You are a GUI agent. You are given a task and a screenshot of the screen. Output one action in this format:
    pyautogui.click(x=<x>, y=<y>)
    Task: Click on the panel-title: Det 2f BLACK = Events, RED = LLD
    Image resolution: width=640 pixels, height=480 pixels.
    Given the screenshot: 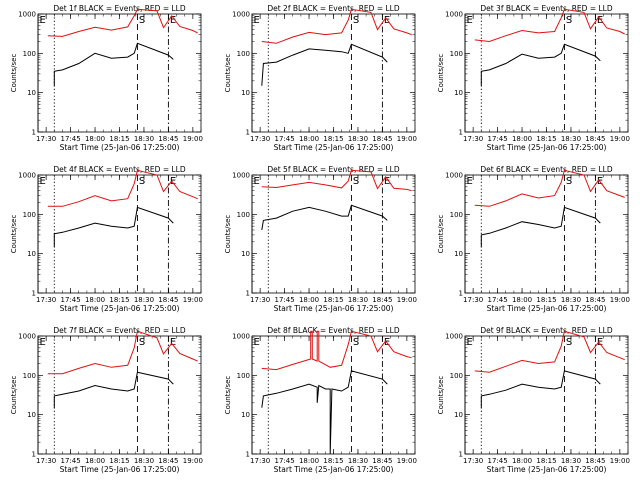 What is the action you would take?
    pyautogui.click(x=333, y=8)
    